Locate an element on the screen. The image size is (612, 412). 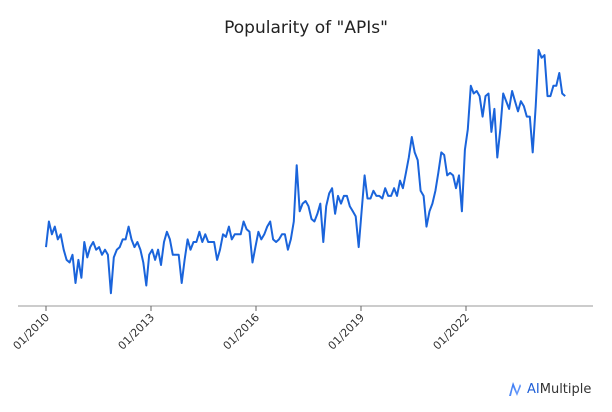
aimultiple-logo: AIMultiple is located at coordinates (549, 389).